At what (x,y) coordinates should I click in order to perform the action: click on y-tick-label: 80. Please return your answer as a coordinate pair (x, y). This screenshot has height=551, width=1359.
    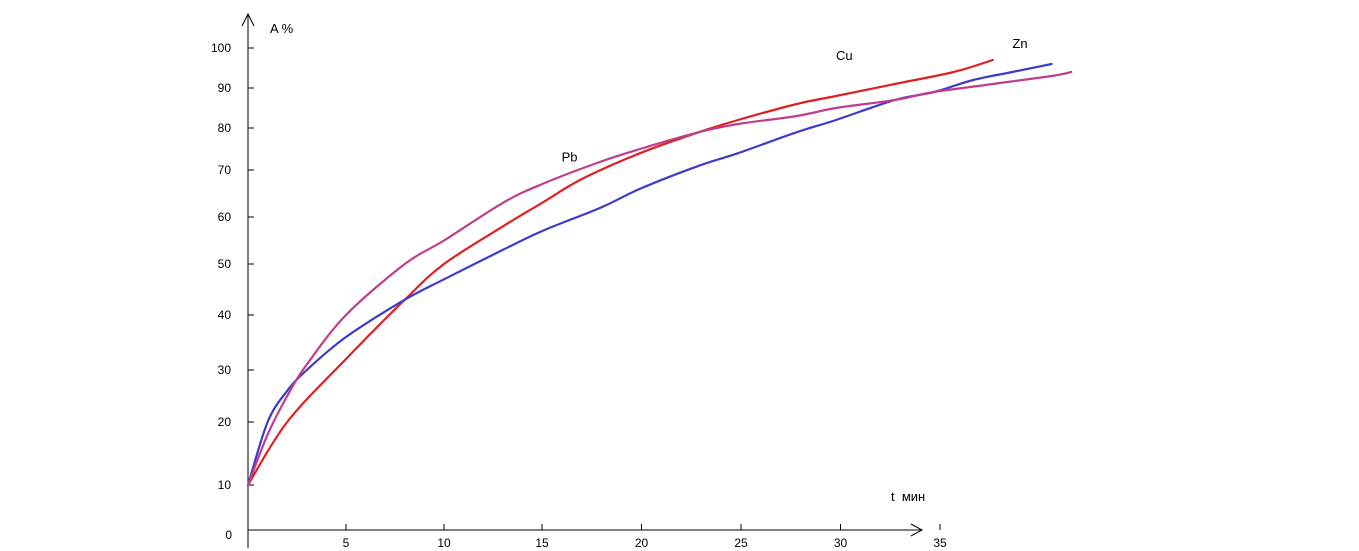
    Looking at the image, I should click on (225, 128).